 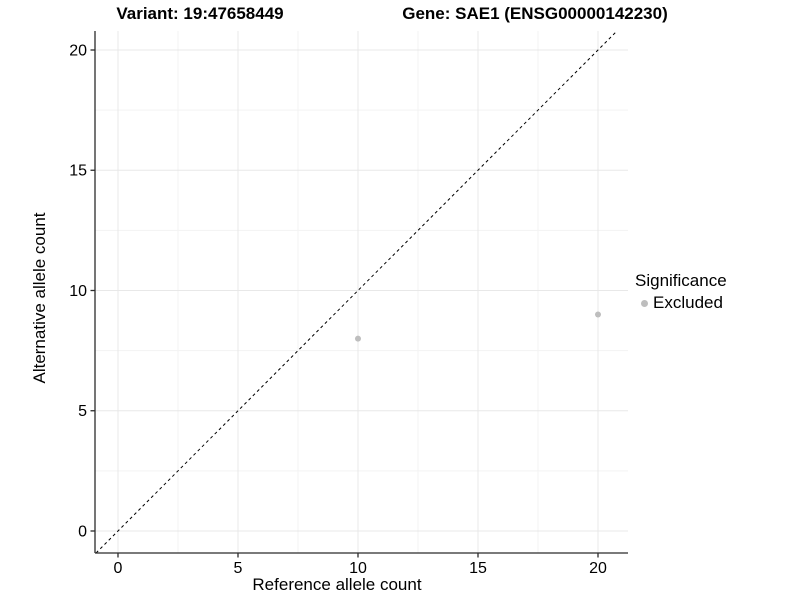 I want to click on legend-item-excluded: Excluded, so click(x=681, y=303).